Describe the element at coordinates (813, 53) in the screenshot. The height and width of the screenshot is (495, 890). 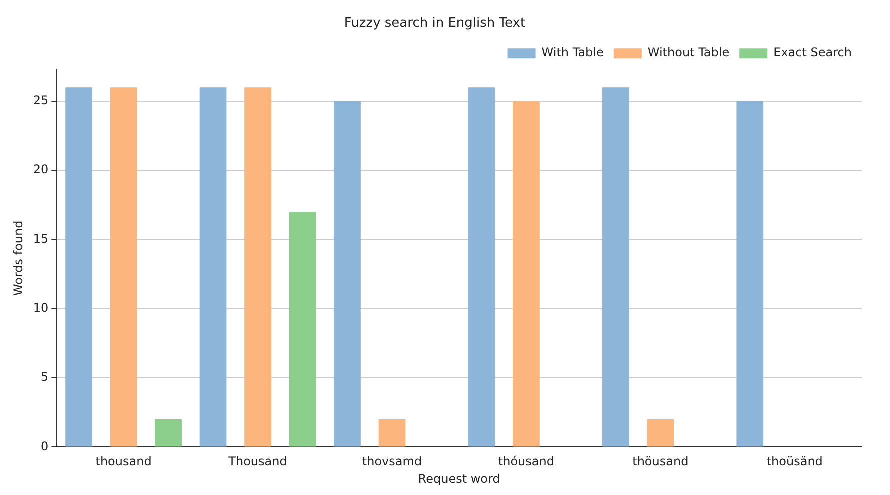
I see `legend-label: Exact Search` at that location.